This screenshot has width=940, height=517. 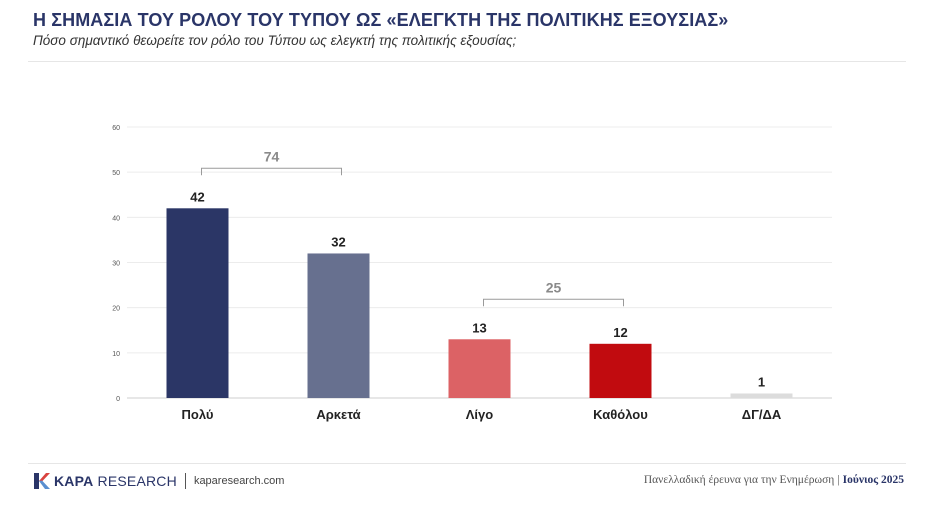 I want to click on group-total-label: 25, so click(x=554, y=287).